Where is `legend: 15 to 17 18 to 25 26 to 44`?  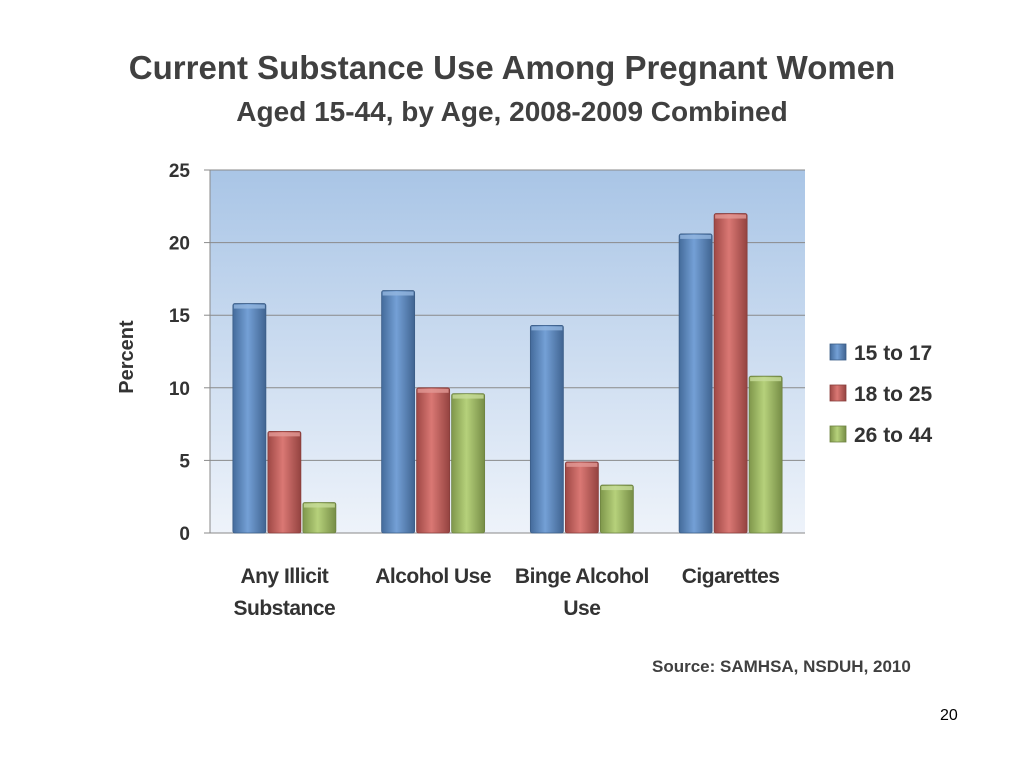
legend: 15 to 17 18 to 25 26 to 44 is located at coordinates (881, 394).